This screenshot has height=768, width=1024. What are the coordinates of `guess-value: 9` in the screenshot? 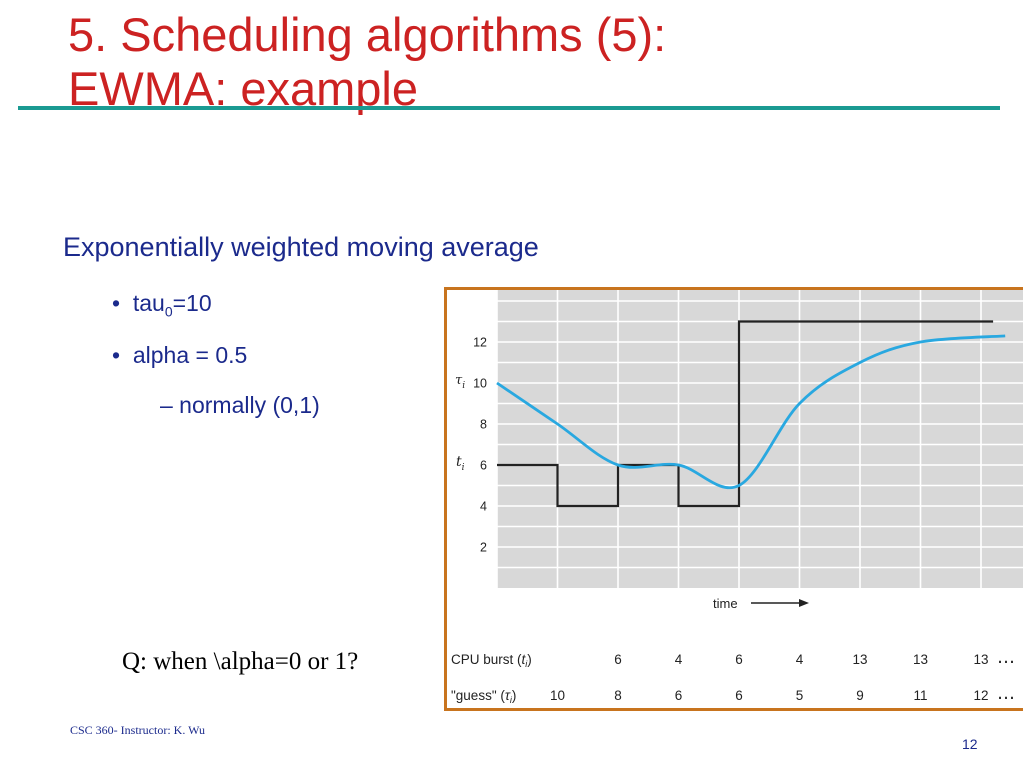 It's located at (860, 695).